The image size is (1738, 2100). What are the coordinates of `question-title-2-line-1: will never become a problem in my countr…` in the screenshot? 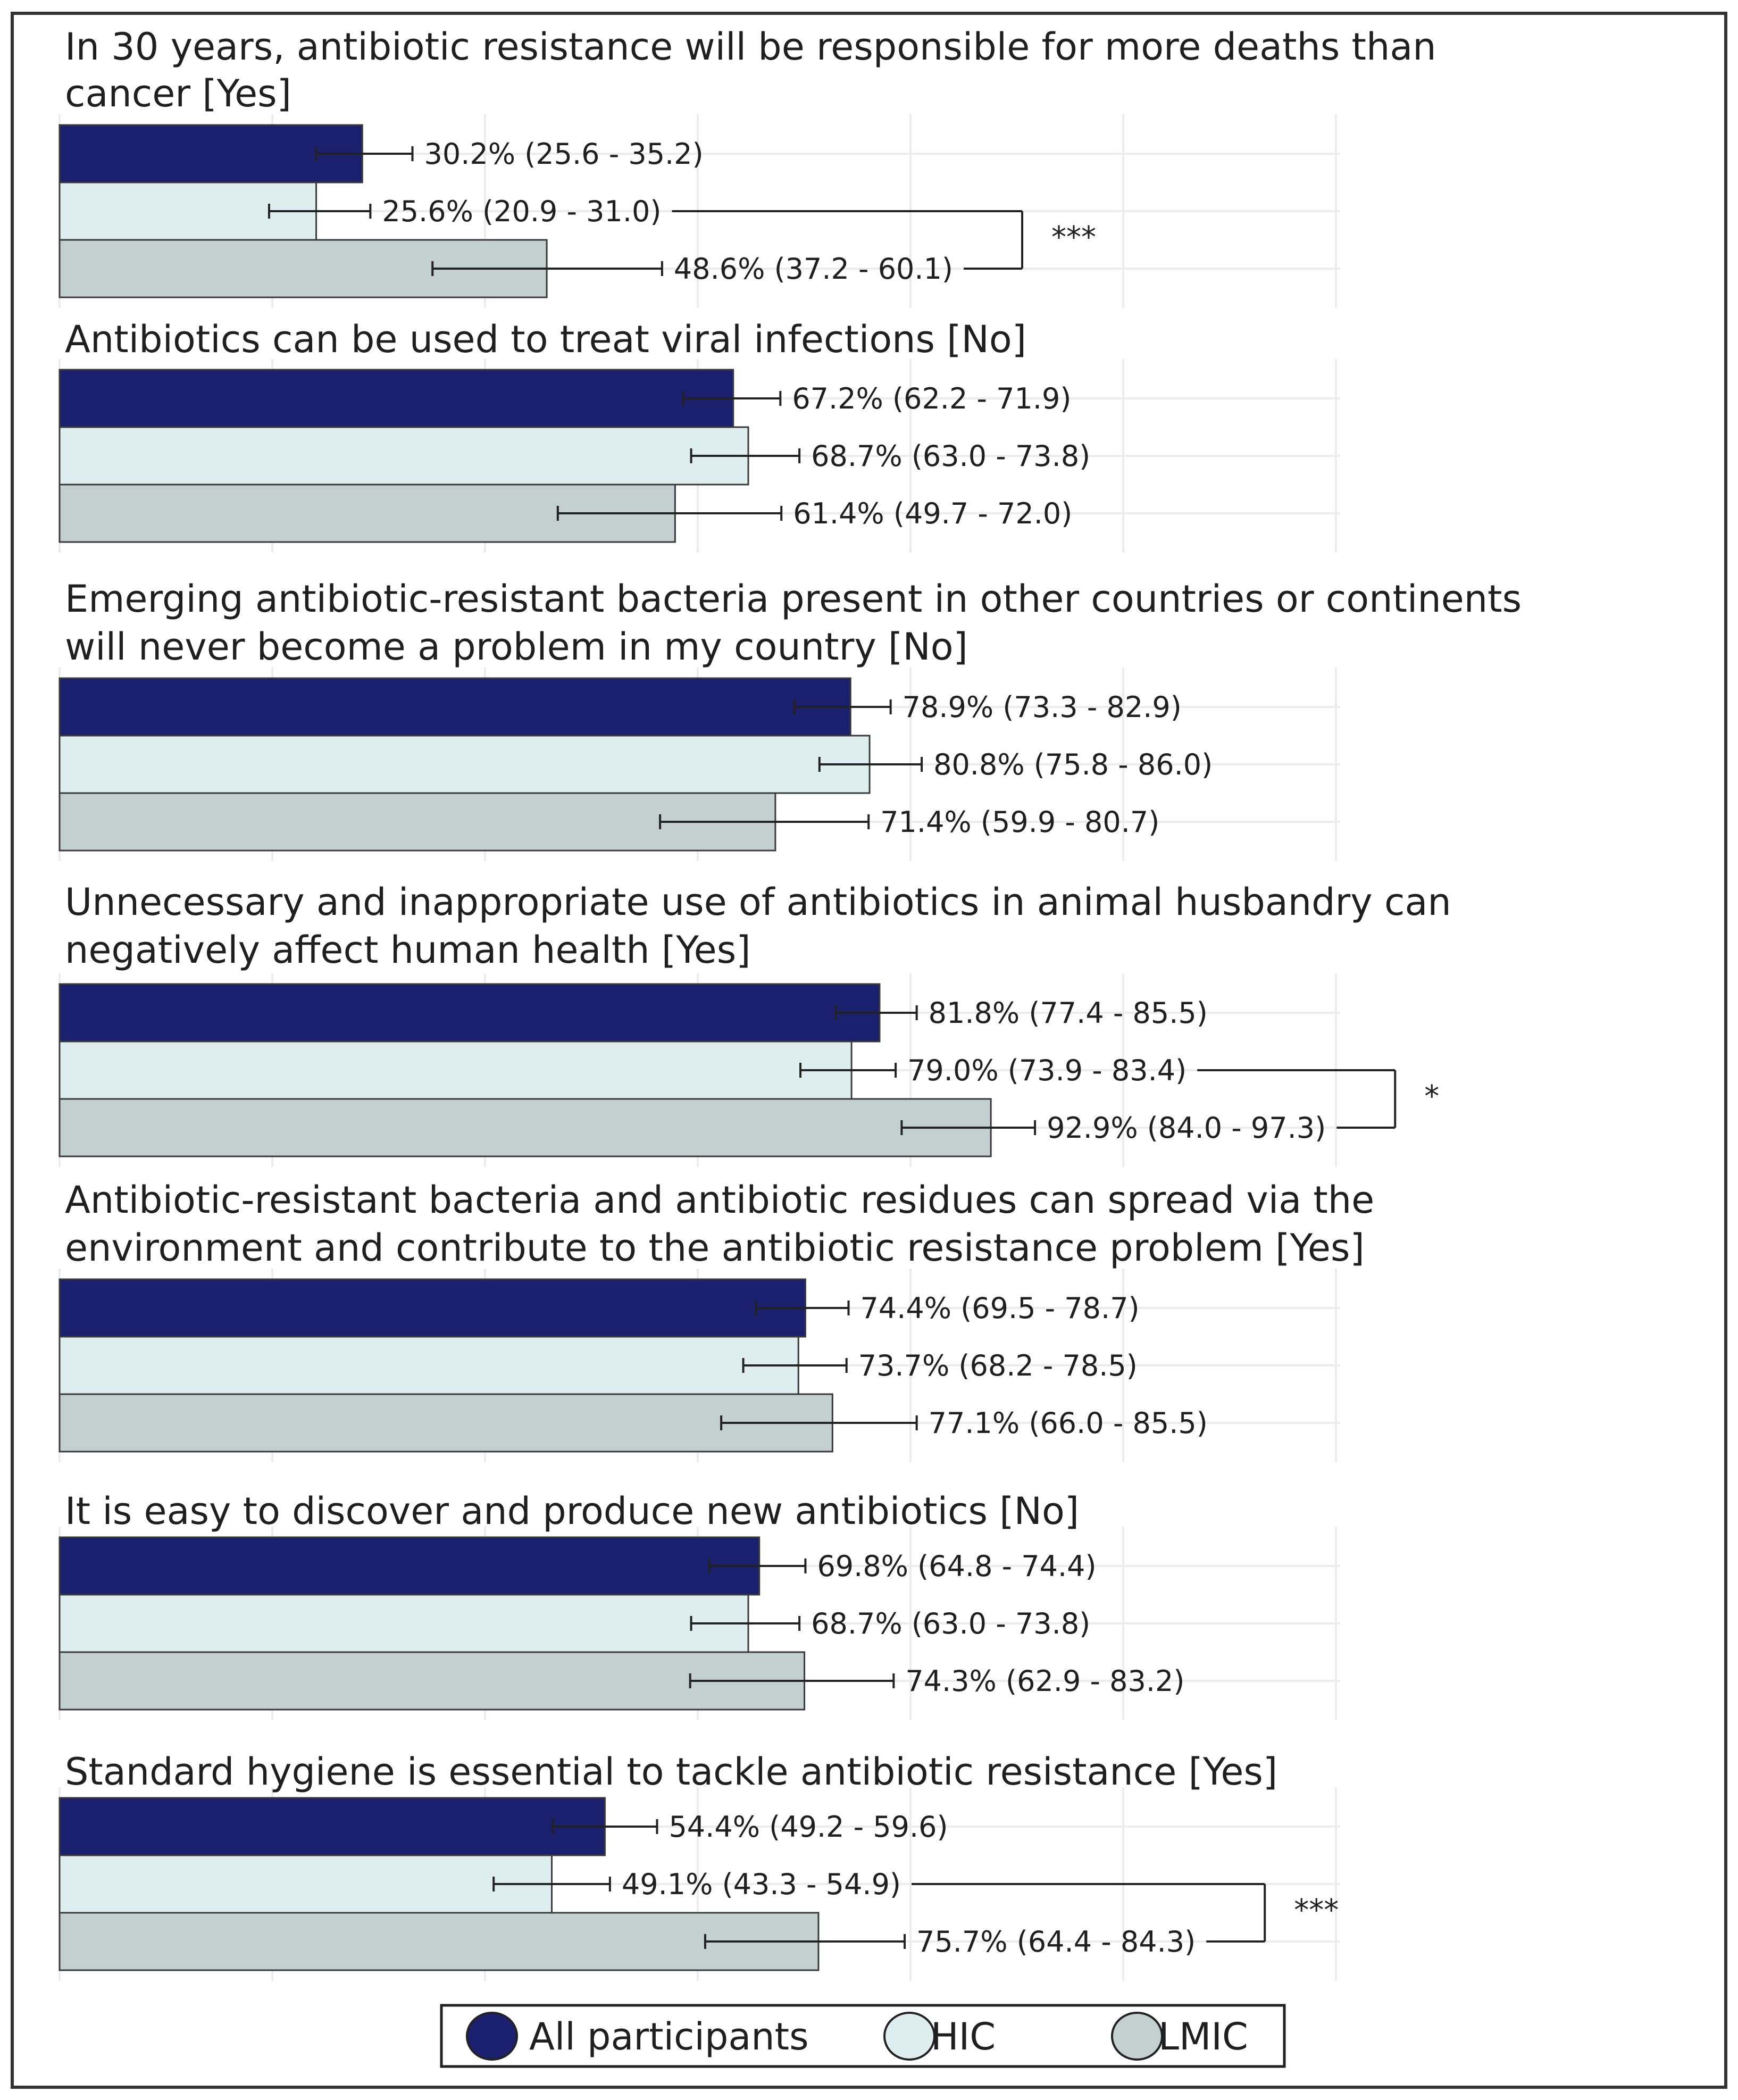 It's located at (517, 647).